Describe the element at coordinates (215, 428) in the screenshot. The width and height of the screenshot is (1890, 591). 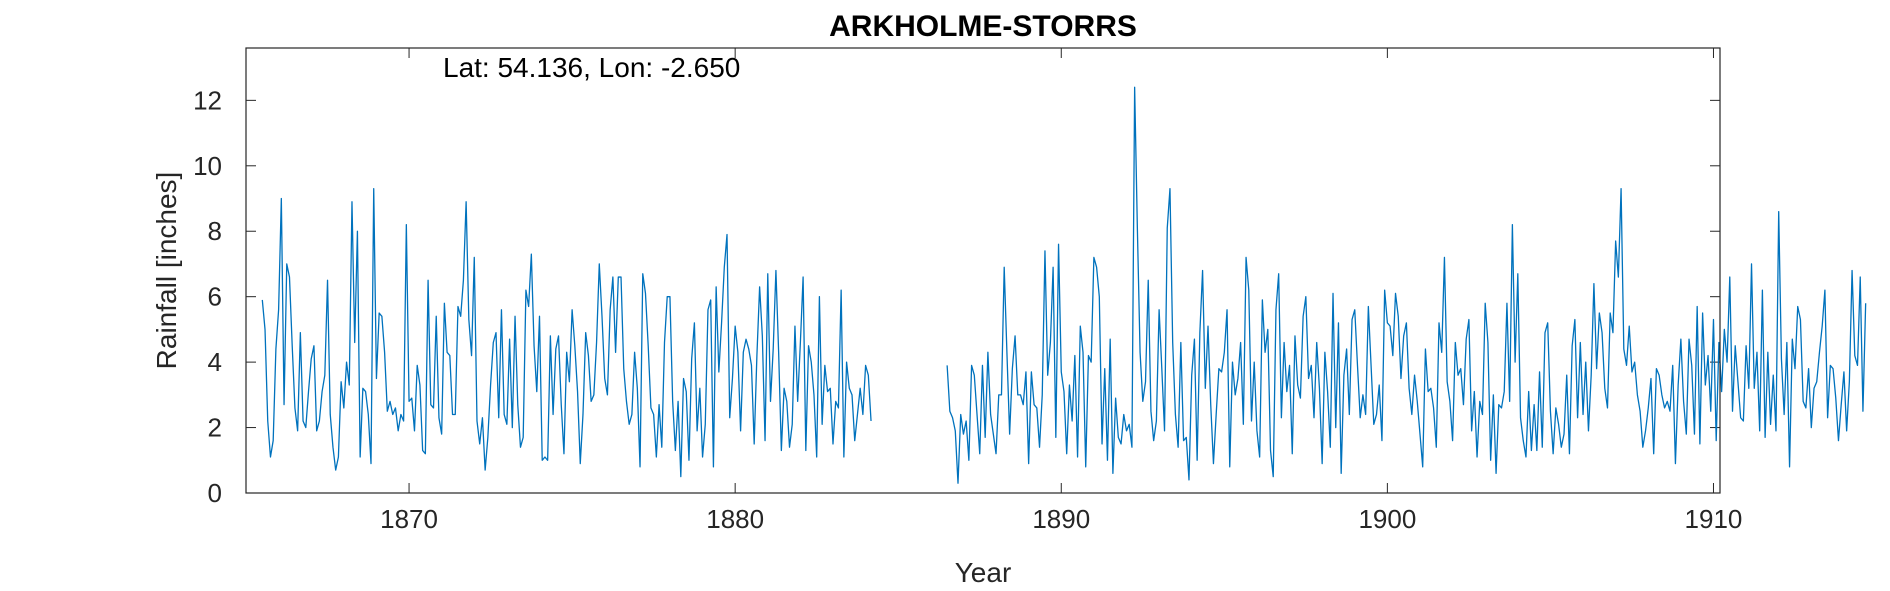
I see `y-tick-label: 2` at that location.